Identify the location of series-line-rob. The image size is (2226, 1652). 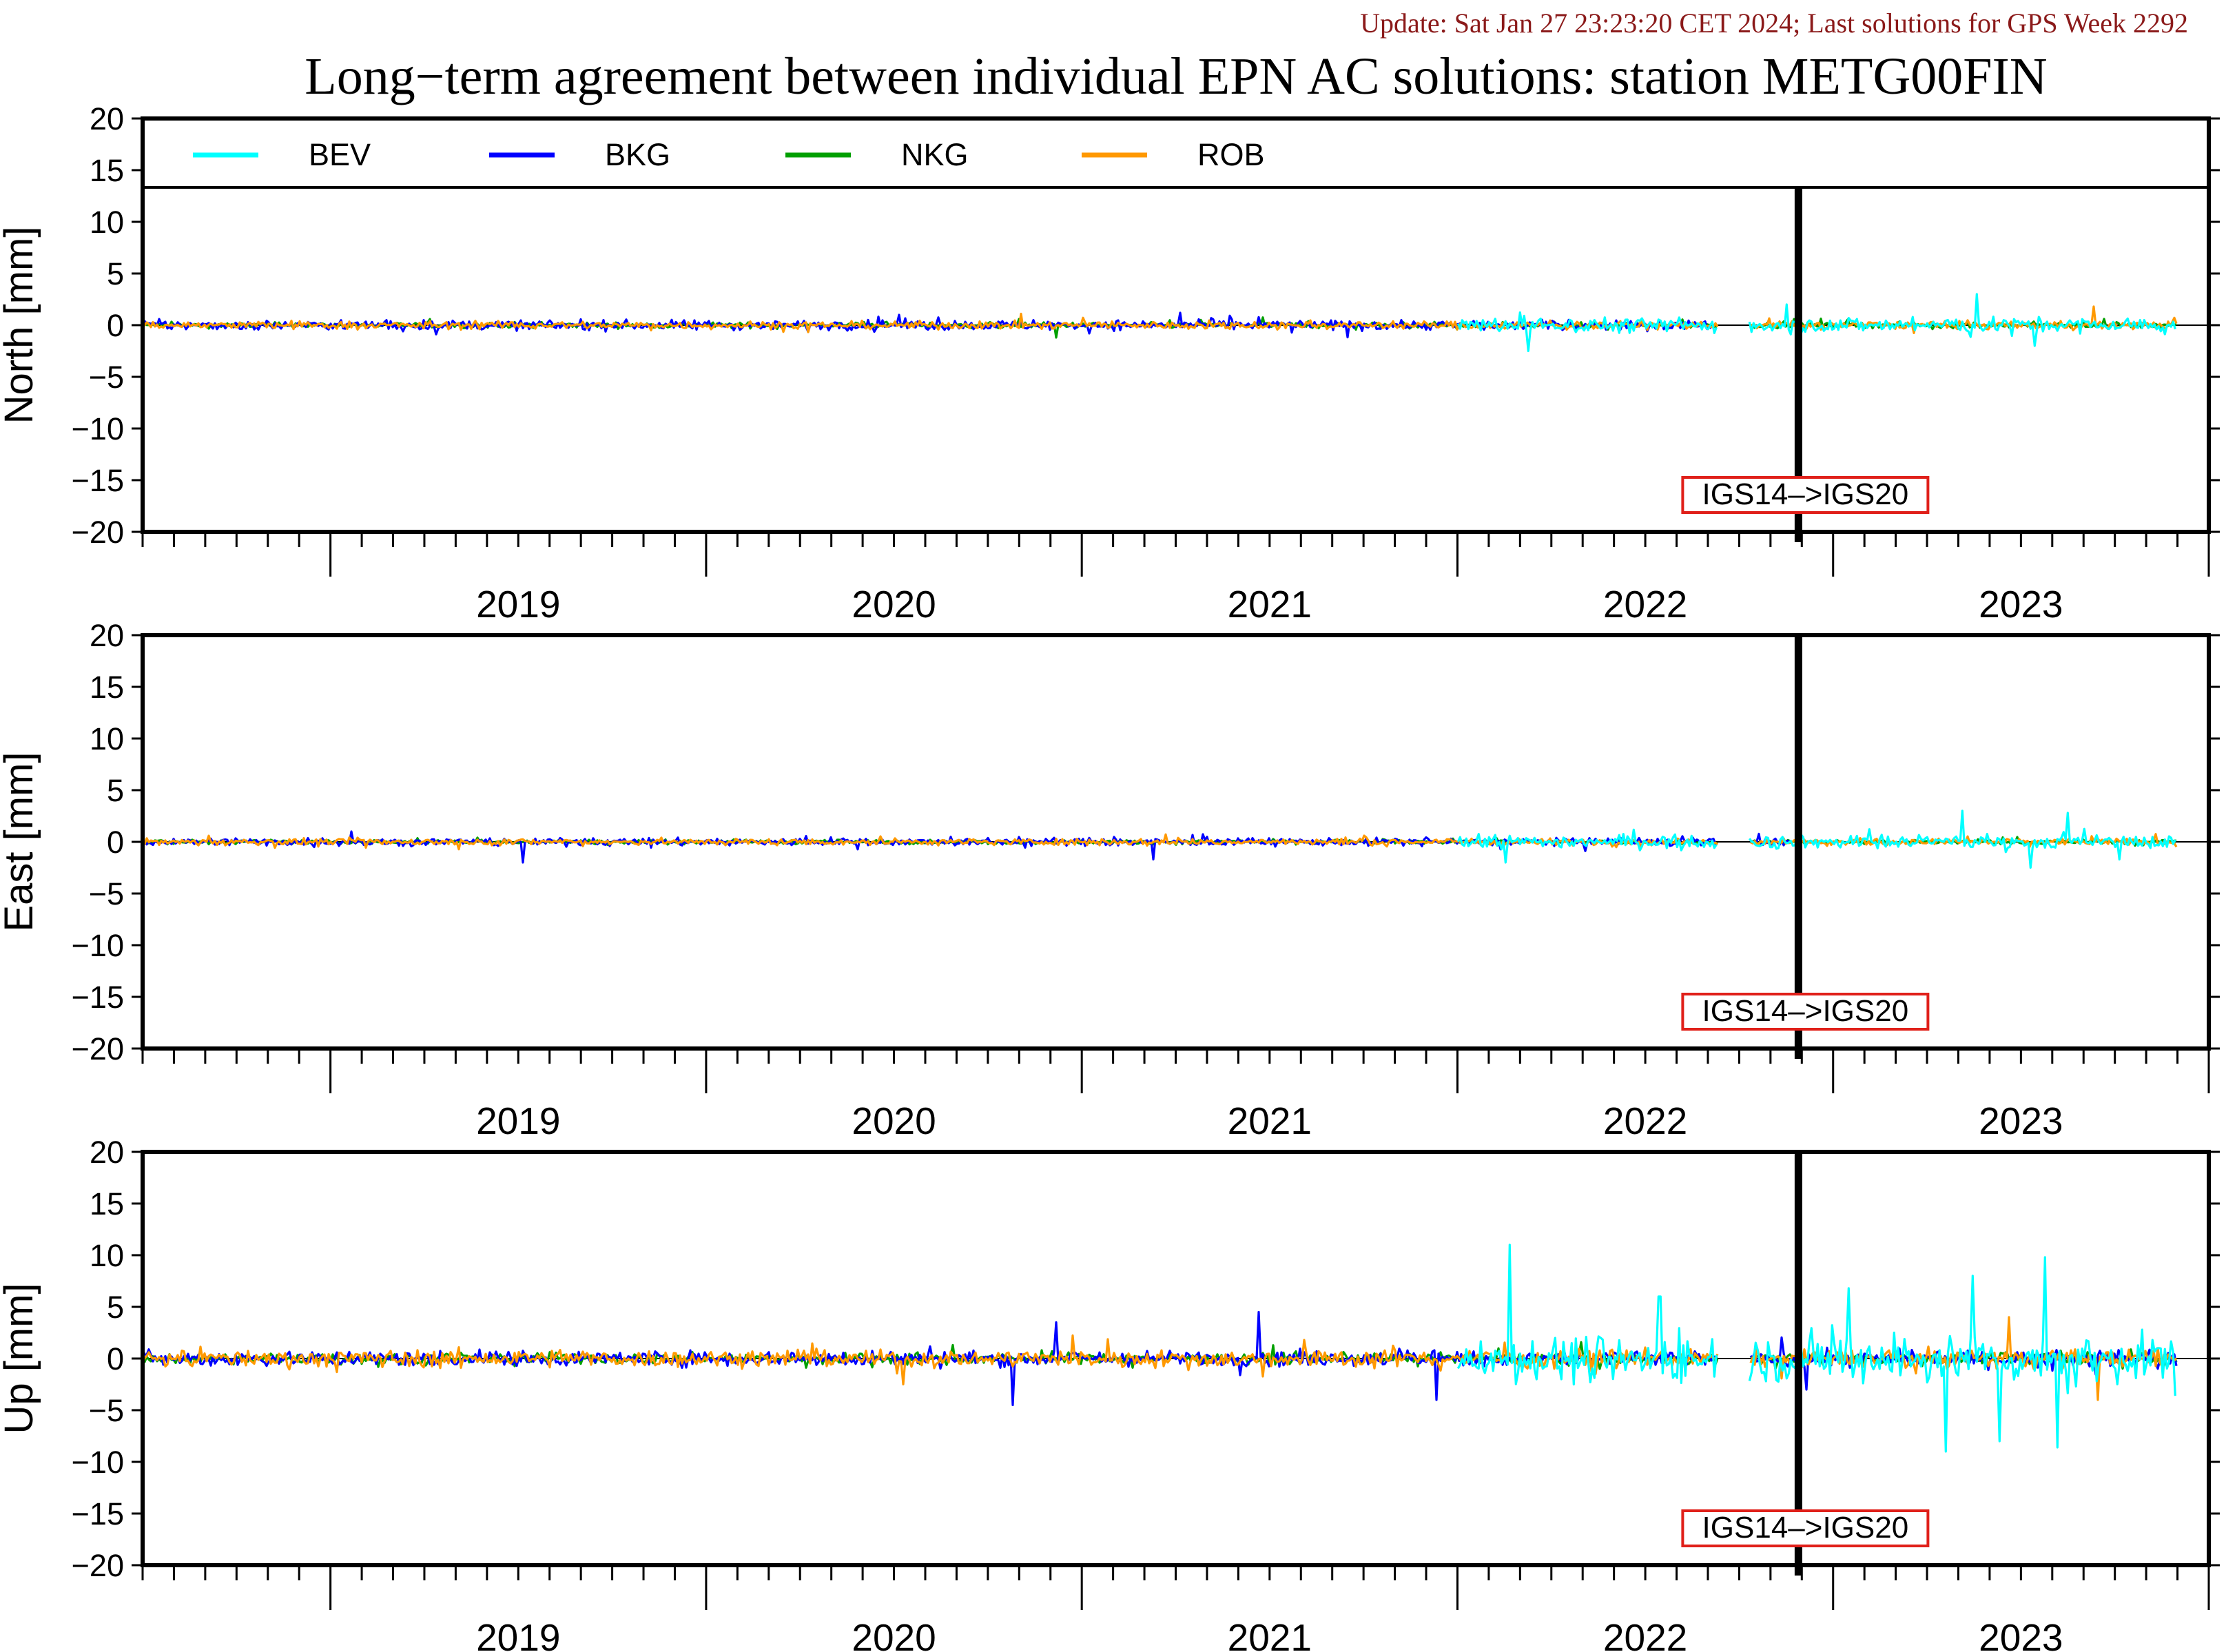
(1160, 319).